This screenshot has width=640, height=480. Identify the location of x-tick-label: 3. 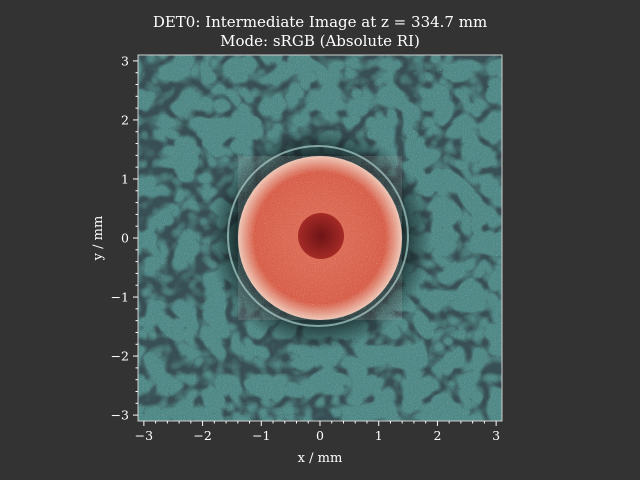
(496, 435).